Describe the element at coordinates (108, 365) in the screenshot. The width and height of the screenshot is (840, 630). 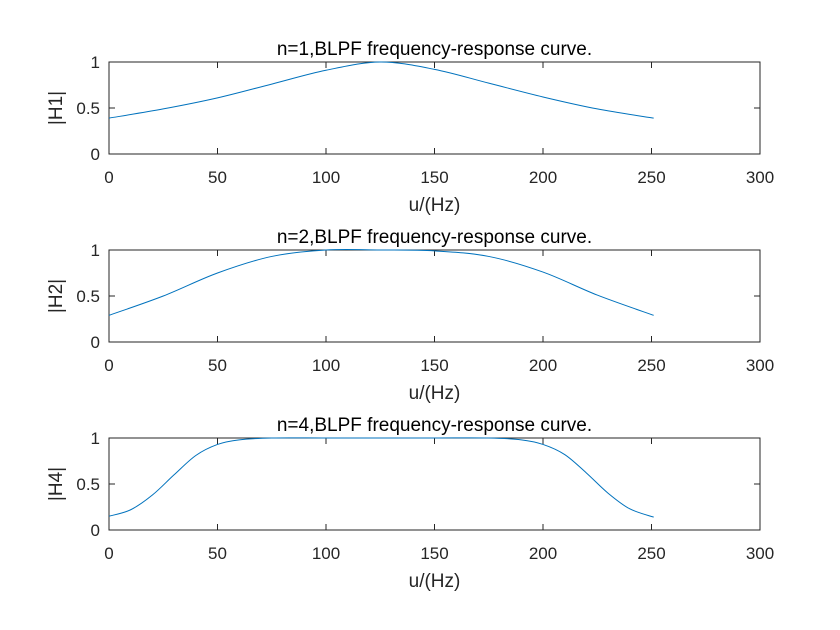
I see `x-tick-label-2-0: 0` at that location.